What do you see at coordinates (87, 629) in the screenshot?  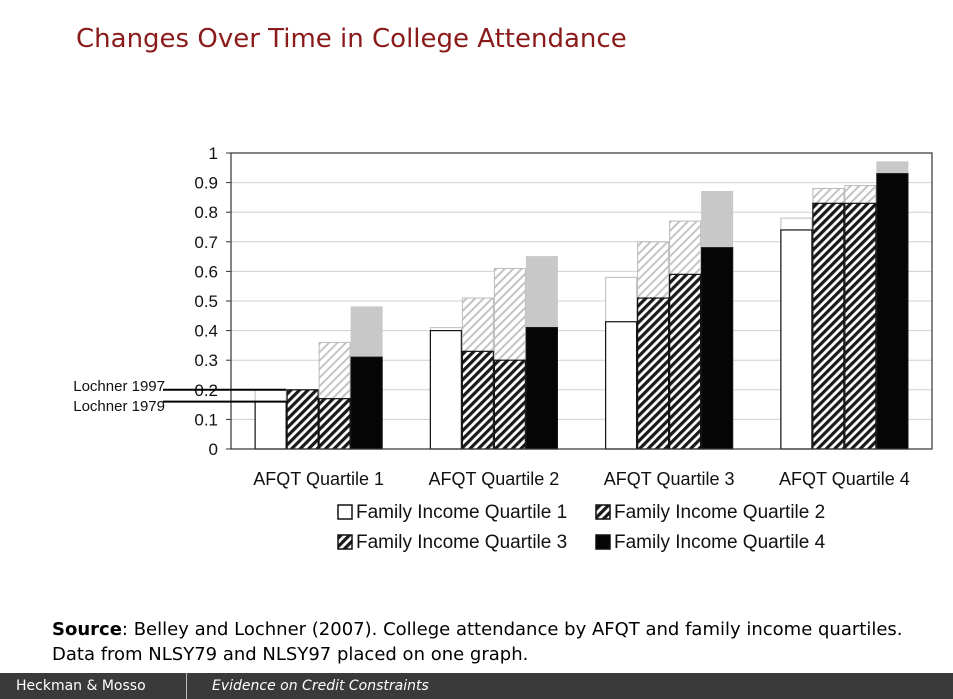 I see `source-label: Source` at bounding box center [87, 629].